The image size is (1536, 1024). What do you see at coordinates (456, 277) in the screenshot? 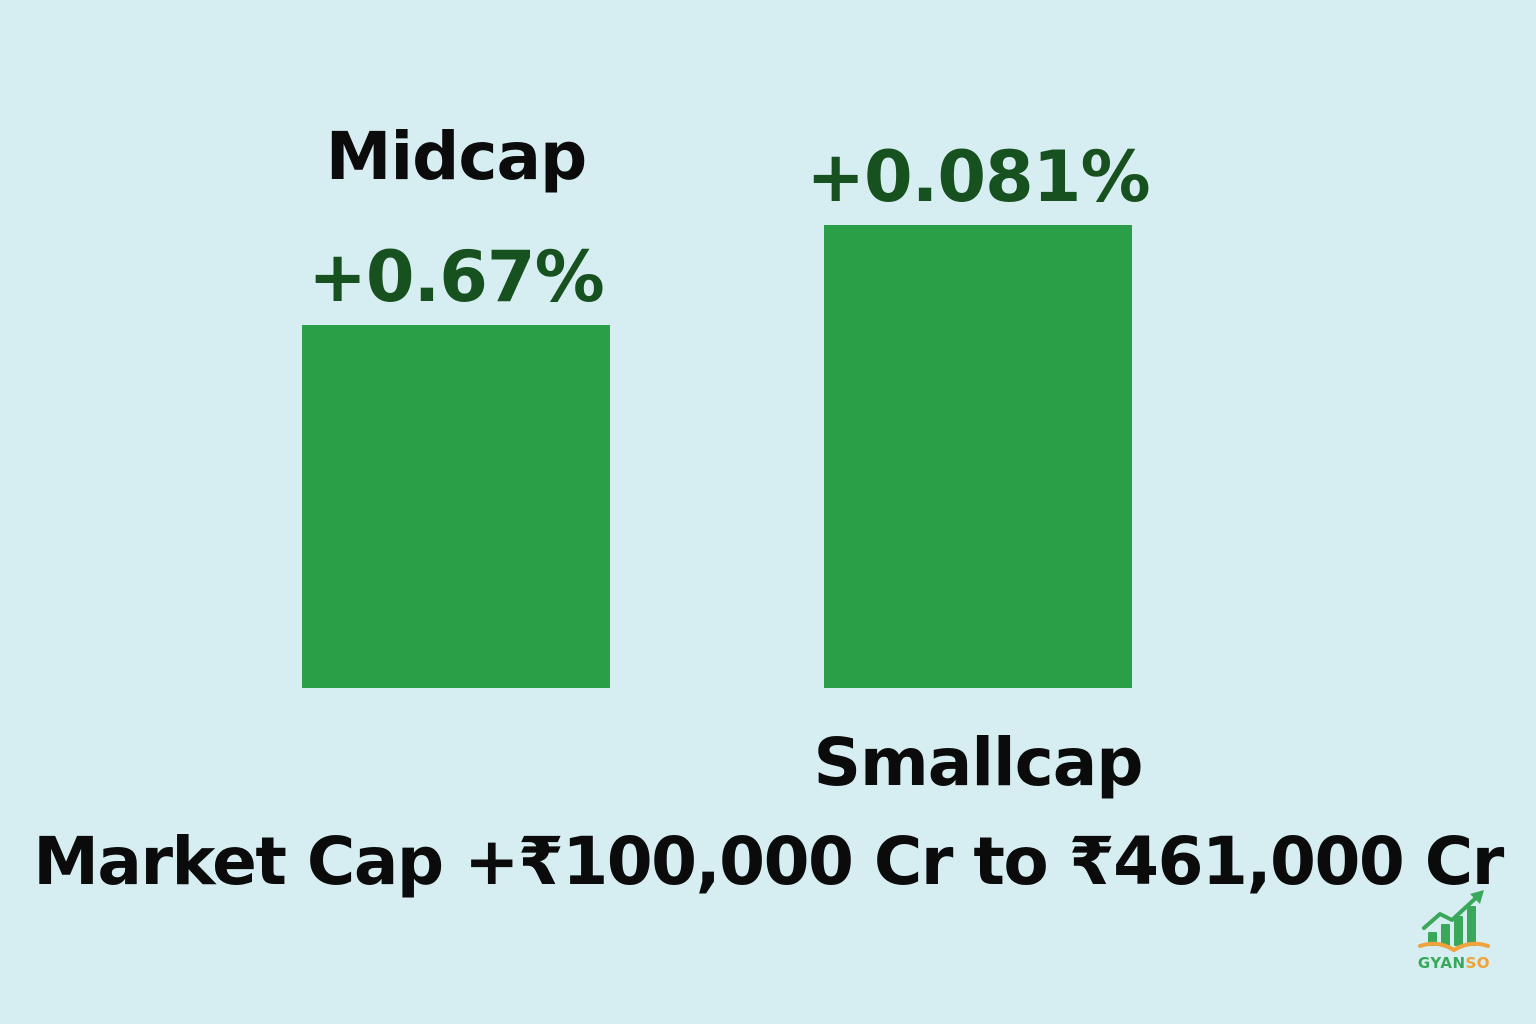
I see `data-label-midcap: +0.67%` at bounding box center [456, 277].